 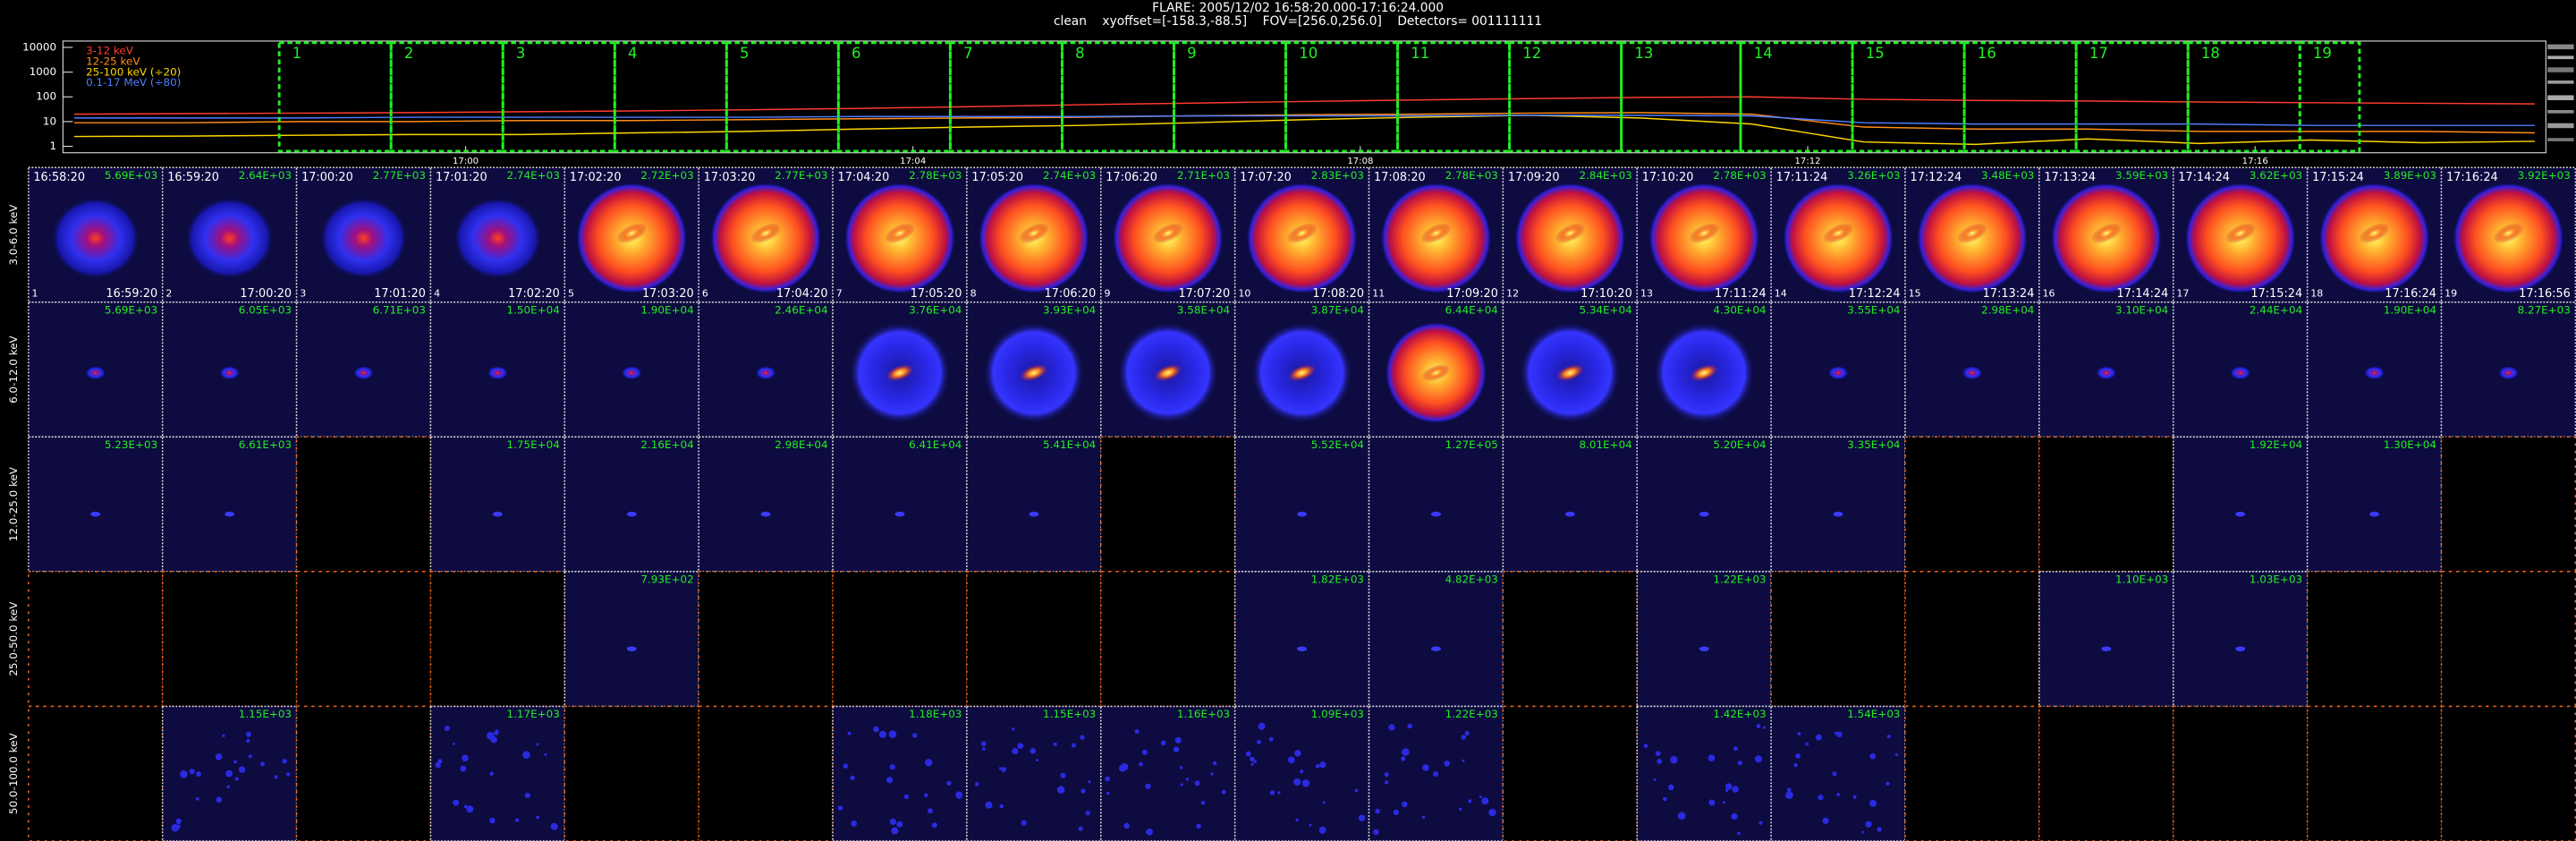 What do you see at coordinates (801, 444) in the screenshot?
I see `max-value: 2.98E+04` at bounding box center [801, 444].